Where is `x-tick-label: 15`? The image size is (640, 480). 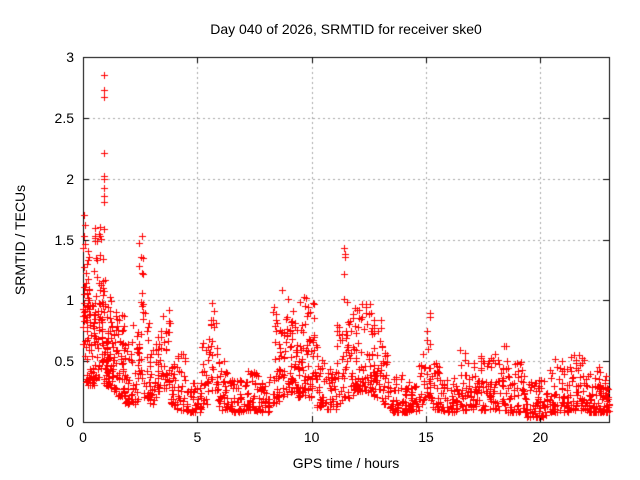
x-tick-label: 15 is located at coordinates (426, 437).